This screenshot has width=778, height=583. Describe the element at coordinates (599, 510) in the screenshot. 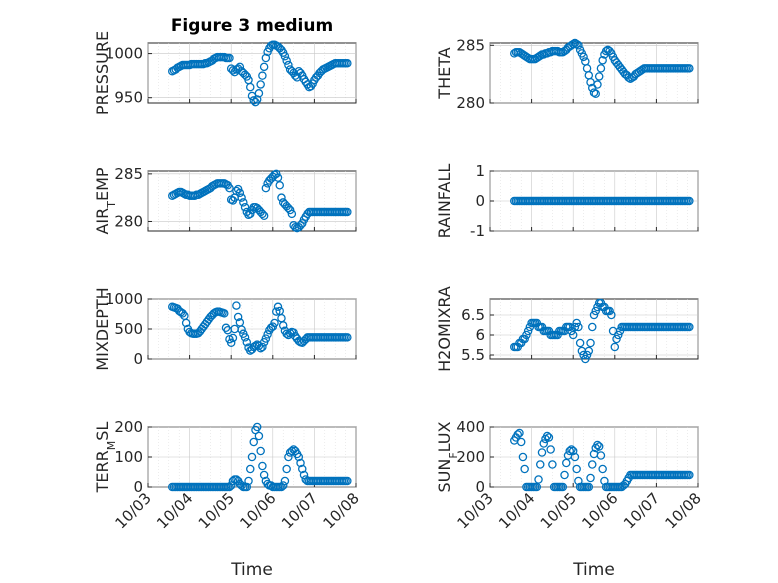

I see `x-tick-label: 10/06` at that location.